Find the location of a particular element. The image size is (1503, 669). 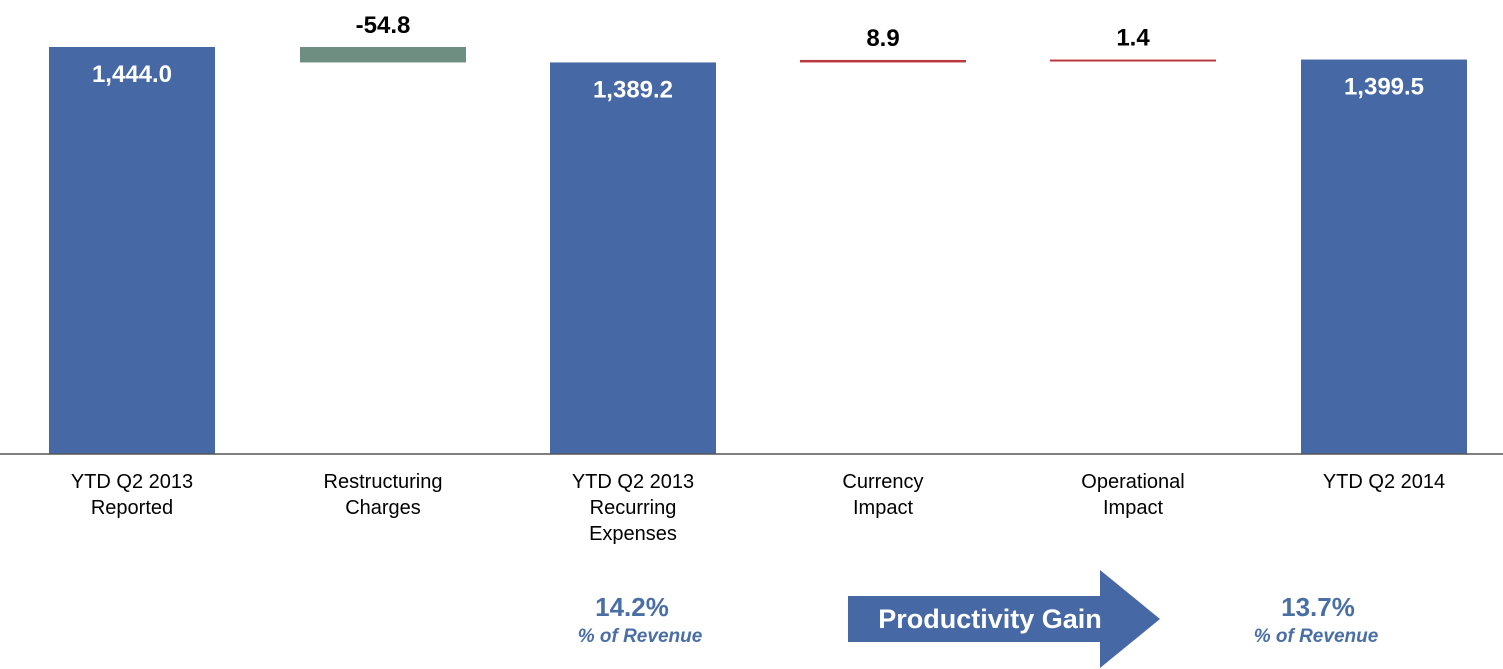

category-label-line: Recurring is located at coordinates (633, 508).